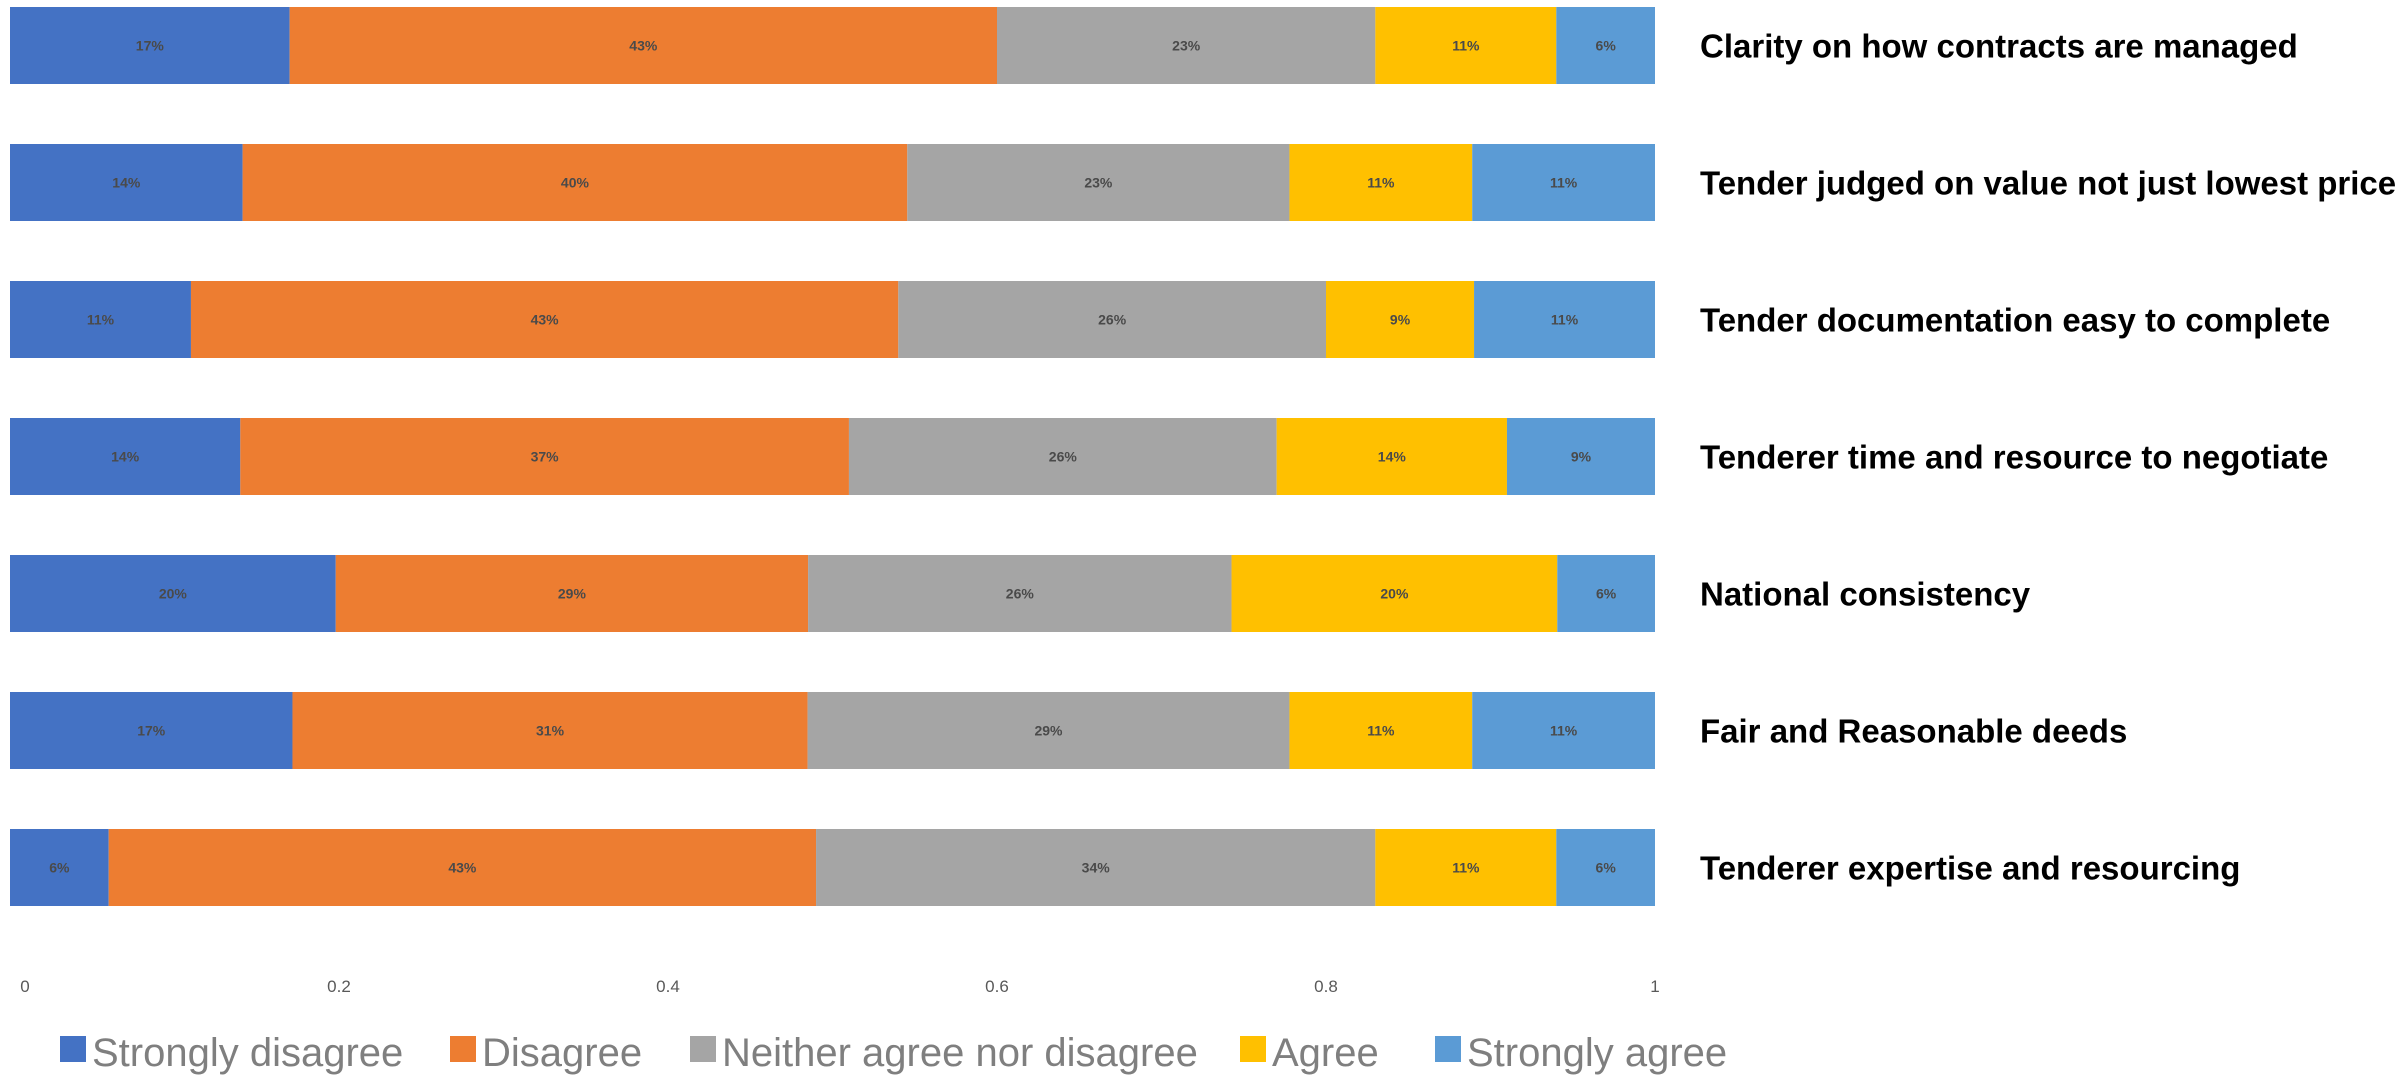  I want to click on category-label: Fair and Reasonable deeds, so click(1913, 731).